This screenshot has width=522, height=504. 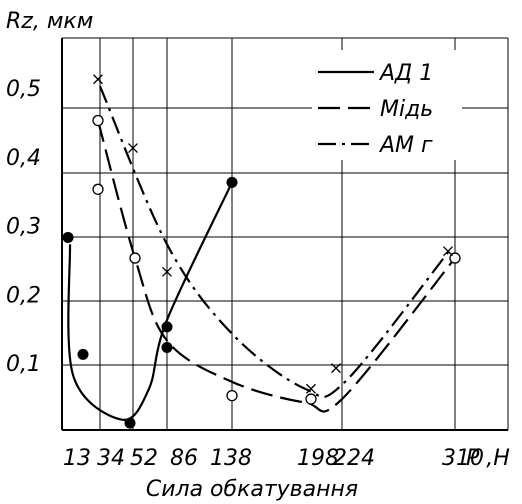 I want to click on y-tick-label: 0,3, so click(x=23, y=227).